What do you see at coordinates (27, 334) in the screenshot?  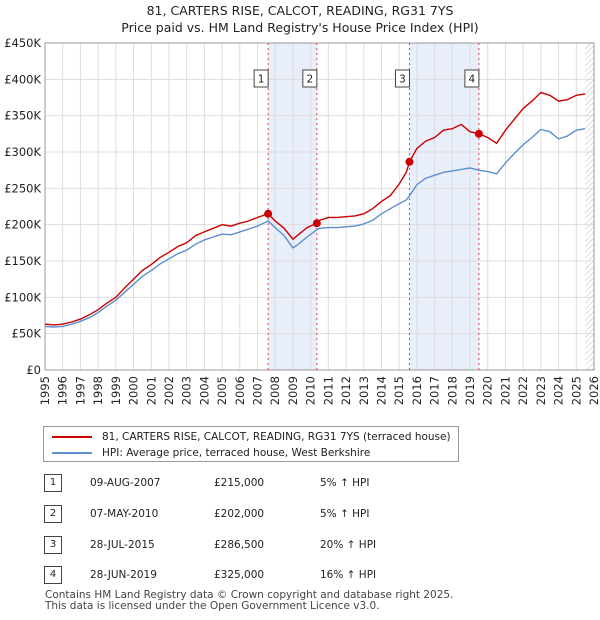 I see `y-tick-label: £50K` at bounding box center [27, 334].